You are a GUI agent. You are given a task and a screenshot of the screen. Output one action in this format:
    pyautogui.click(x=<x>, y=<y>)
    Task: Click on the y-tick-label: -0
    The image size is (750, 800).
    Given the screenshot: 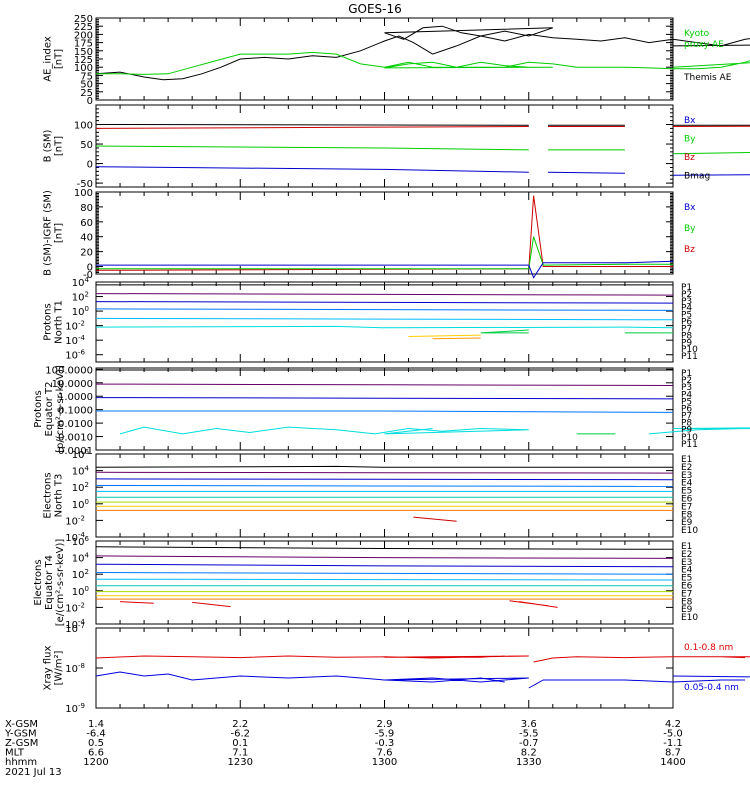 What is the action you would take?
    pyautogui.click(x=88, y=275)
    